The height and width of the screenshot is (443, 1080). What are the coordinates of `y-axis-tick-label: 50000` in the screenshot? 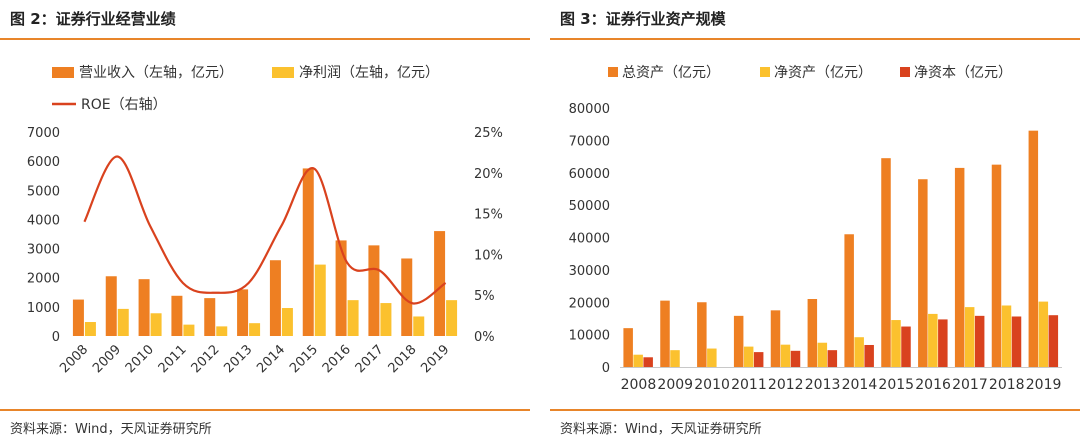 It's located at (589, 206).